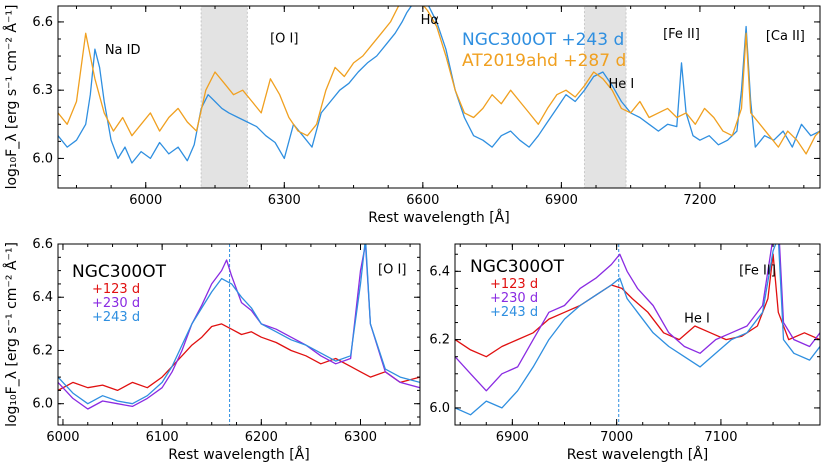  Describe the element at coordinates (543, 40) in the screenshot. I see `top-legend-ngc300ot: NGC300OT +243 d` at that location.